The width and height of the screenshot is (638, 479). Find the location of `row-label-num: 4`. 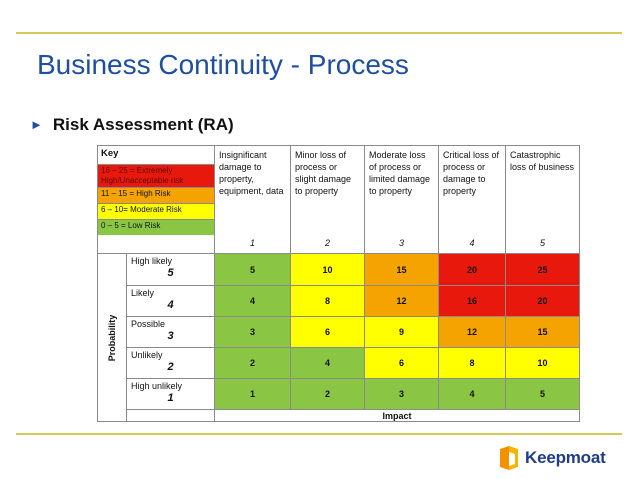

row-label-num: 4 is located at coordinates (170, 305).